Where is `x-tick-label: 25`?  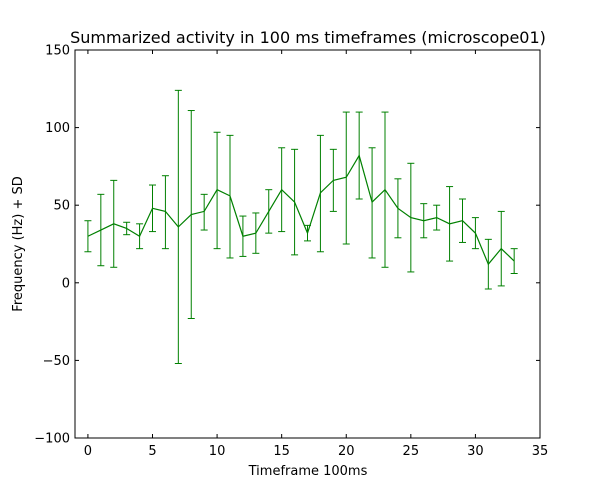
x-tick-label: 25 is located at coordinates (411, 451).